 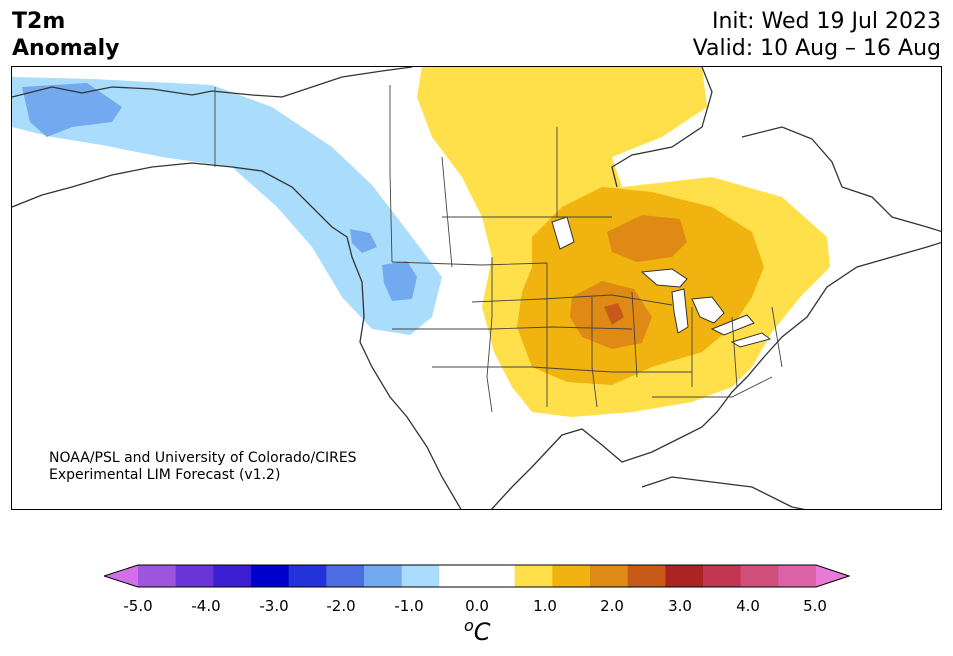 I want to click on tick-label: 3.0, so click(x=680, y=606).